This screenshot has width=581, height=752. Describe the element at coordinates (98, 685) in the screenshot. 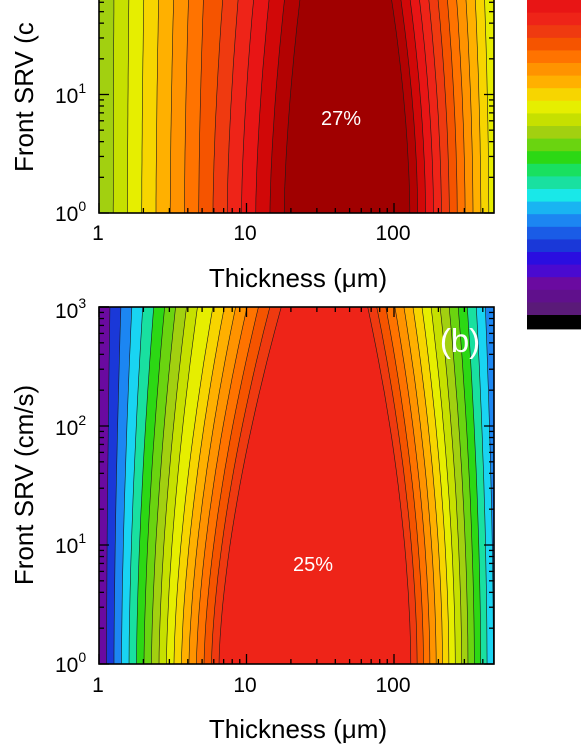

I see `x-tick-label-b-1: 1` at that location.